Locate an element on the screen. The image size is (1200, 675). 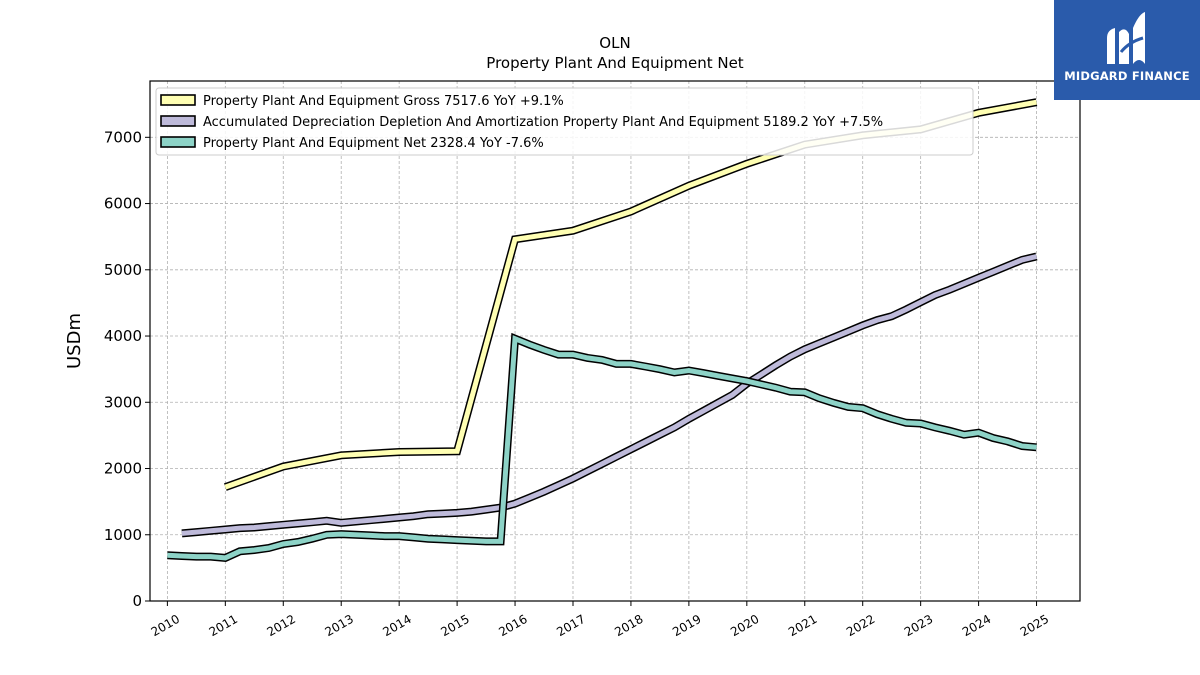
legend-frame is located at coordinates (564, 121).